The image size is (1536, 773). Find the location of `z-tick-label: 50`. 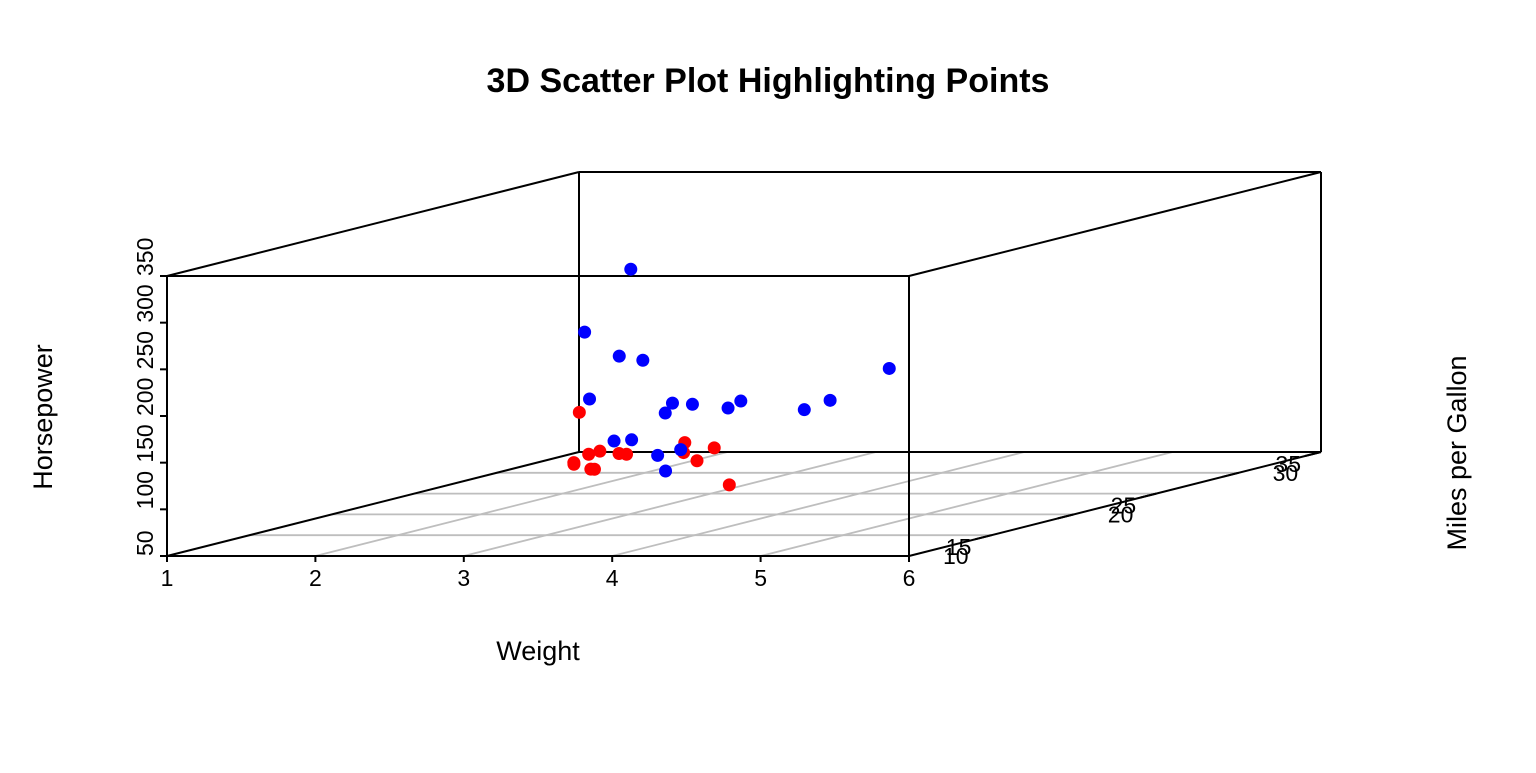

z-tick-label: 50 is located at coordinates (145, 543).